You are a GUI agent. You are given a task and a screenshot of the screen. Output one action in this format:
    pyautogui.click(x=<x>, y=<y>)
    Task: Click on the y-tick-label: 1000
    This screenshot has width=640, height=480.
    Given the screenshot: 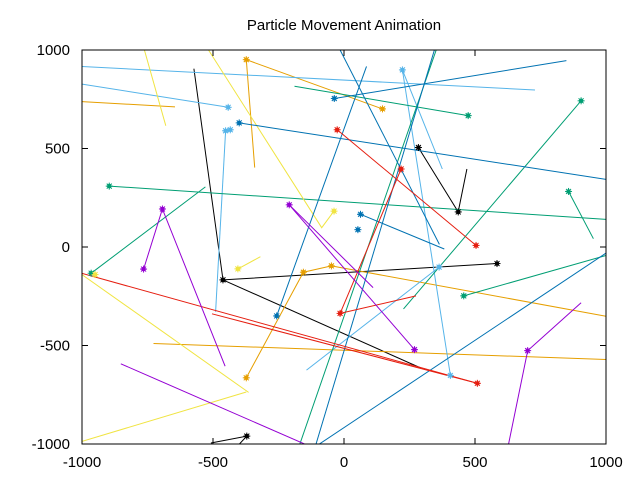 What is the action you would take?
    pyautogui.click(x=53, y=50)
    